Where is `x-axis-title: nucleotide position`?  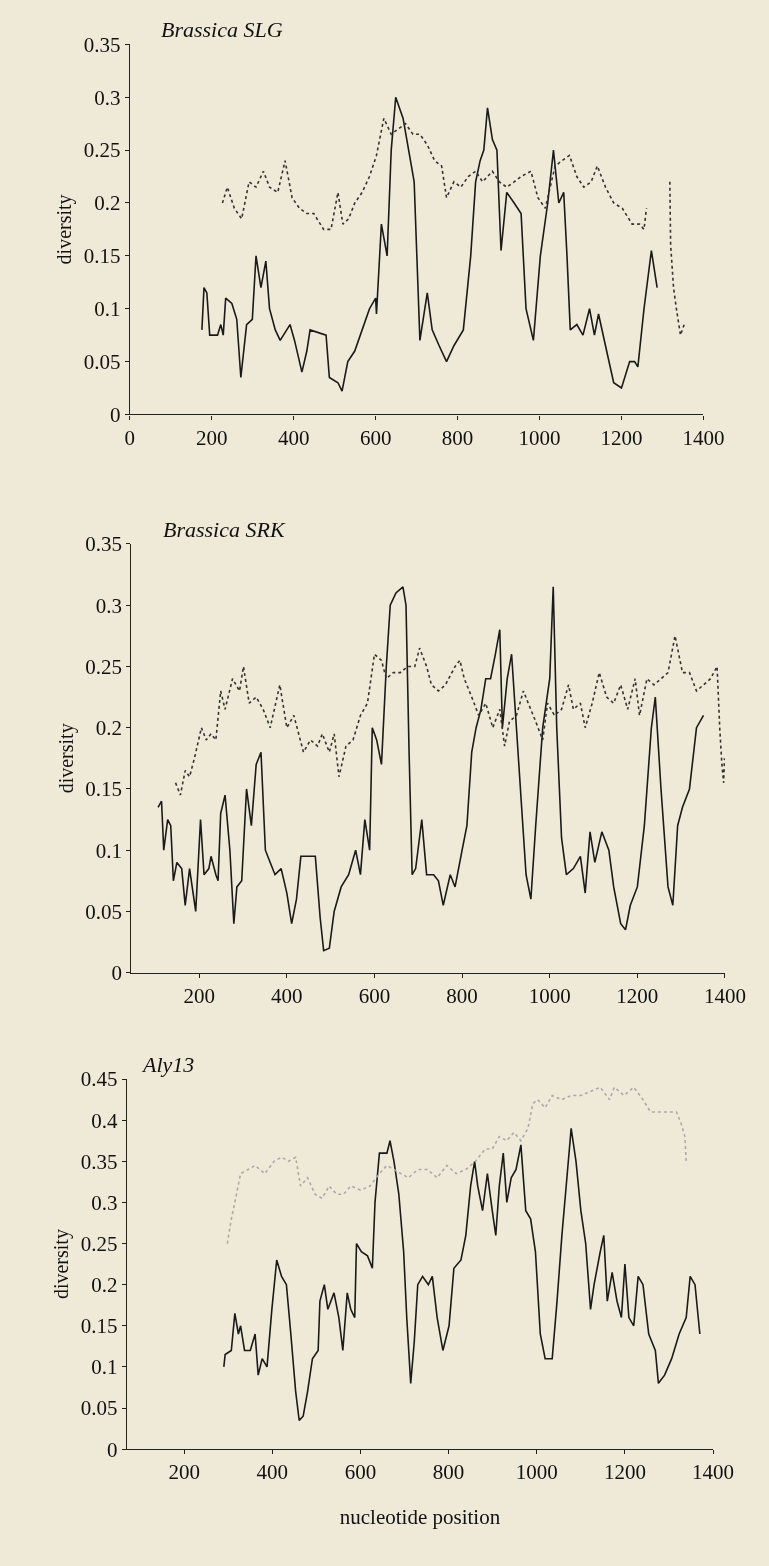
x-axis-title: nucleotide position is located at coordinates (420, 1516).